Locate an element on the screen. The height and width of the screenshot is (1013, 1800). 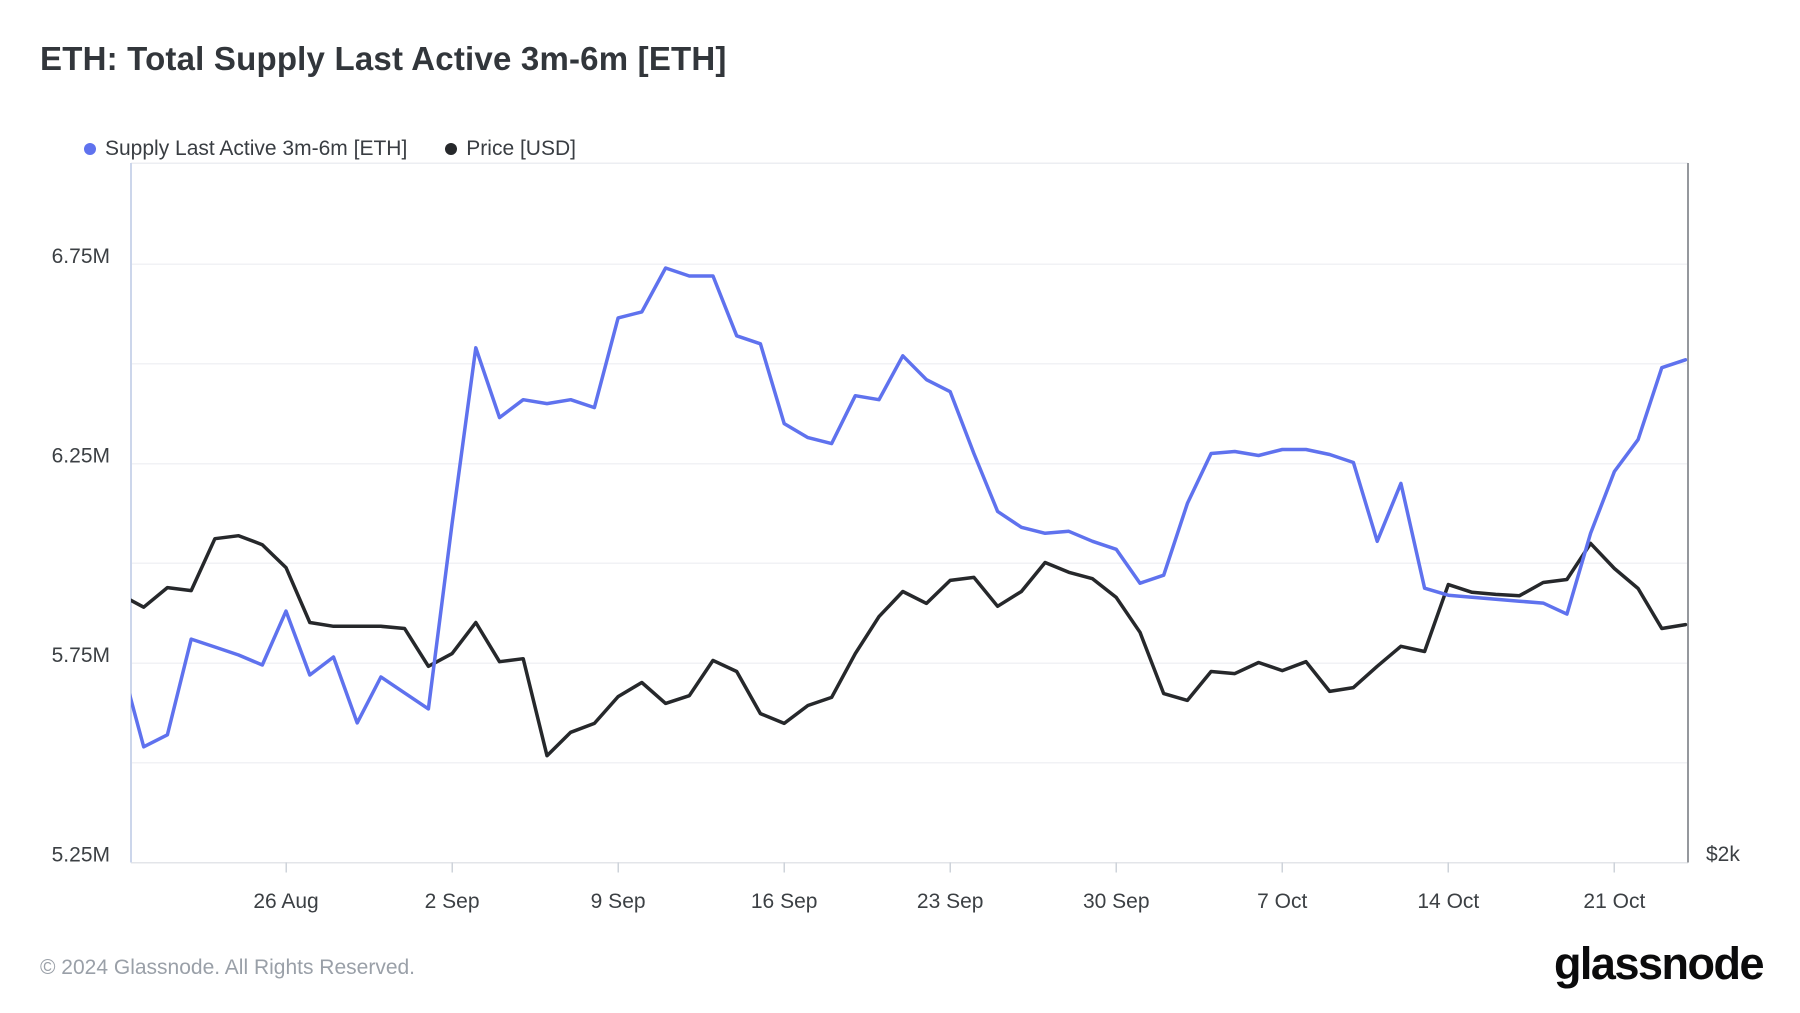
y-axis-tick-label: 5.75M is located at coordinates (81, 655).